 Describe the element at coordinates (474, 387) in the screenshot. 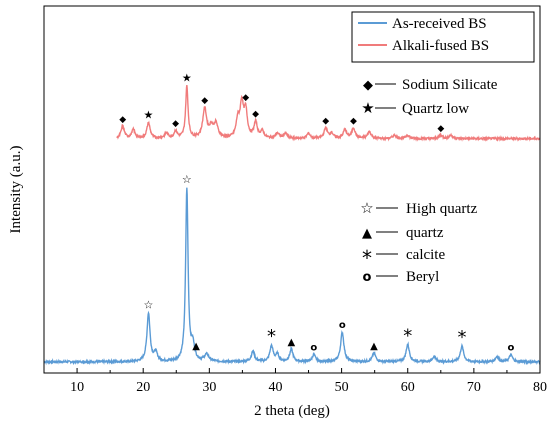

I see `x-tick-label: 70` at that location.